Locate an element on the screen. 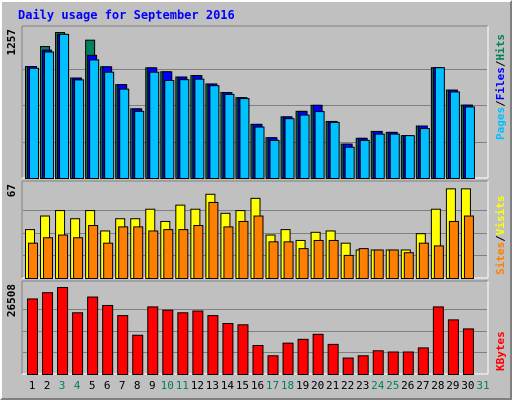  x-tick-day-20: 20 is located at coordinates (317, 385).